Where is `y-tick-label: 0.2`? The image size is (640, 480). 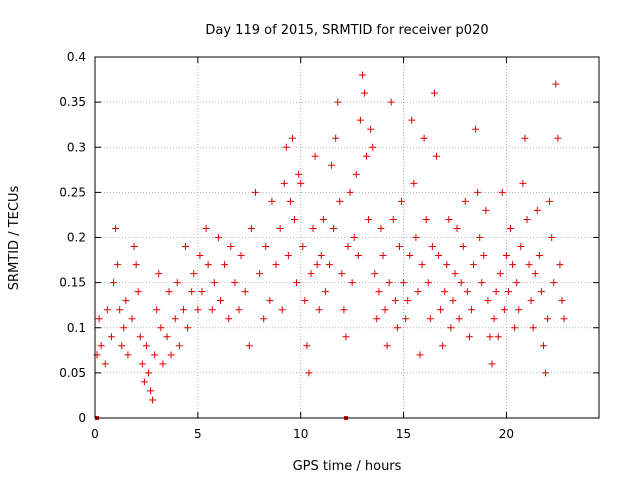 y-tick-label: 0.2 is located at coordinates (76, 238).